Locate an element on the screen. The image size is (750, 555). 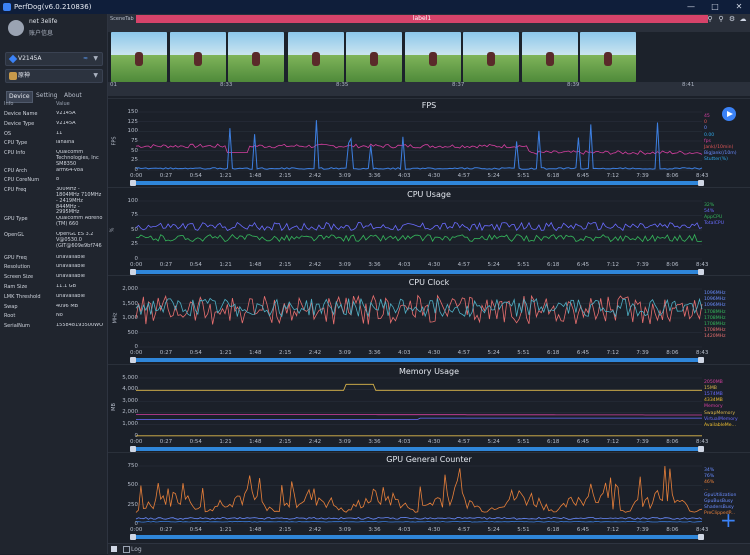
tab-about: About is located at coordinates (73, 95).